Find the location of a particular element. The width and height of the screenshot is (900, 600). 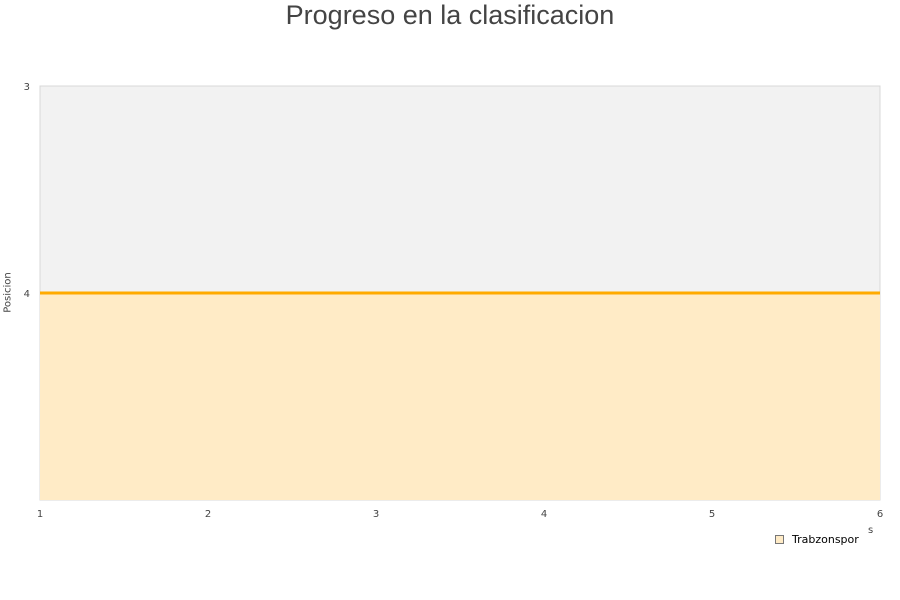

legend-label: Trabzonspor is located at coordinates (825, 539).